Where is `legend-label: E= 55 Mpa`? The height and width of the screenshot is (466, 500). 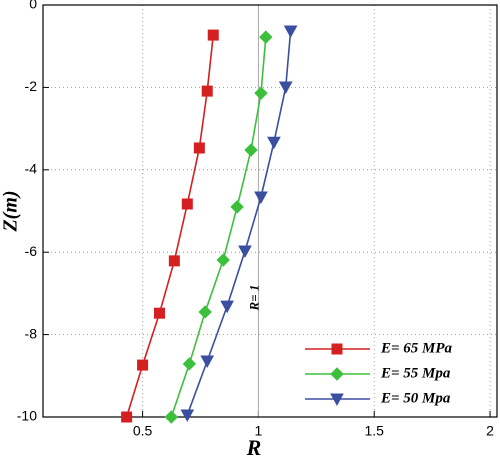
legend-label: E= 55 Mpa is located at coordinates (415, 373).